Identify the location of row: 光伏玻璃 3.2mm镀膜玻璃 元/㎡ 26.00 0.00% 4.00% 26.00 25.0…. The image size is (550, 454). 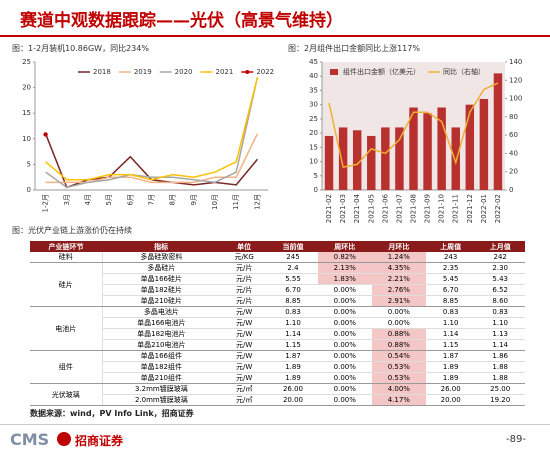
(277, 394).